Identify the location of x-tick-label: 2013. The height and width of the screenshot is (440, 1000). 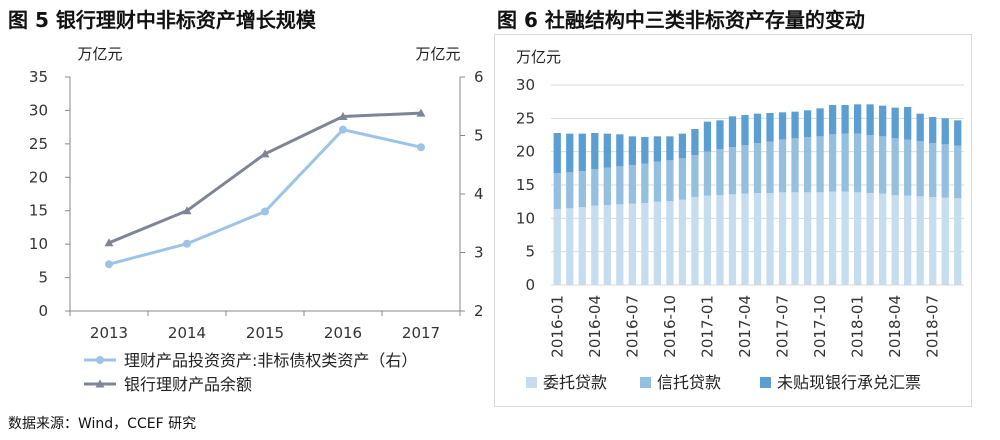
(109, 333).